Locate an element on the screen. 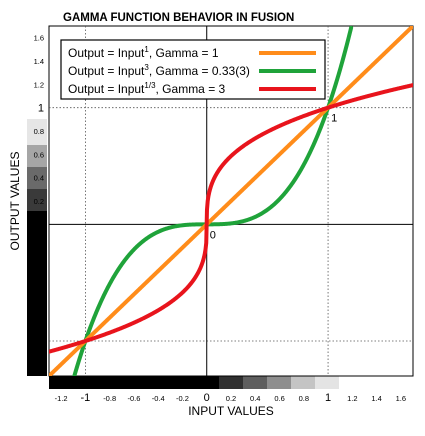 This screenshot has height=436, width=425. y-axis-label: OUTPUT VALUES is located at coordinates (15, 201).